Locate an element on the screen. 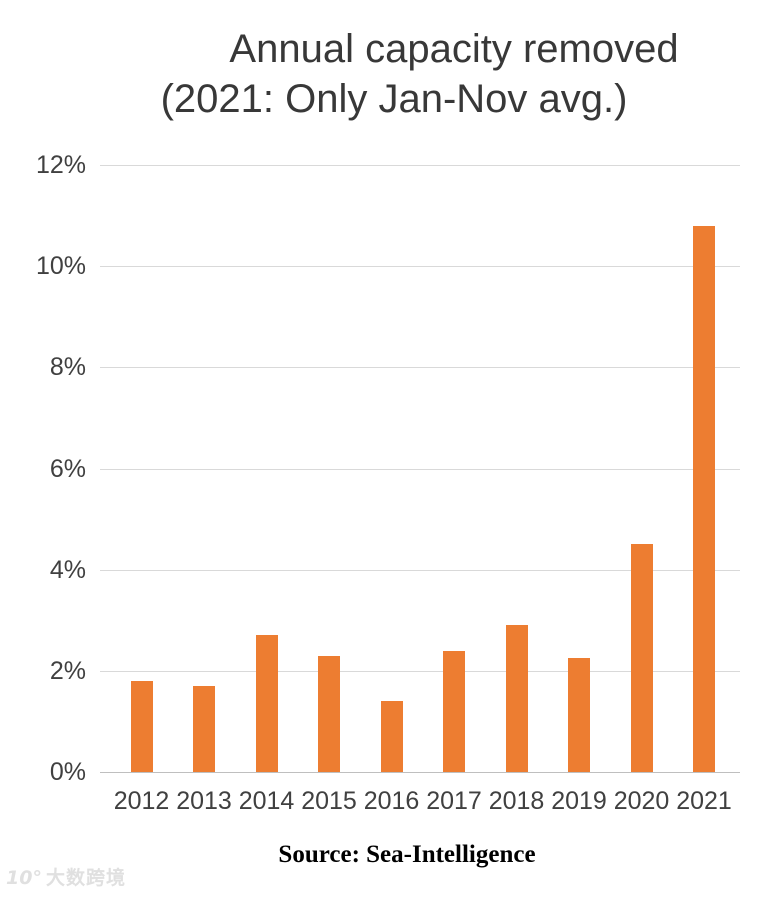  x-axis-tick-2021: 2021 is located at coordinates (704, 801).